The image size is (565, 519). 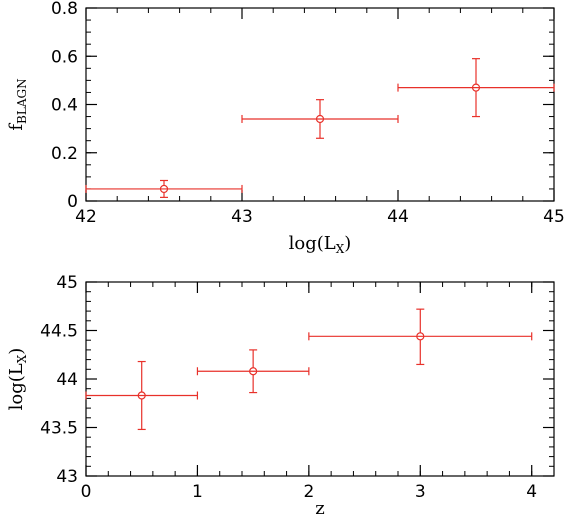 What do you see at coordinates (398, 217) in the screenshot?
I see `top-x-tick-label: 44` at bounding box center [398, 217].